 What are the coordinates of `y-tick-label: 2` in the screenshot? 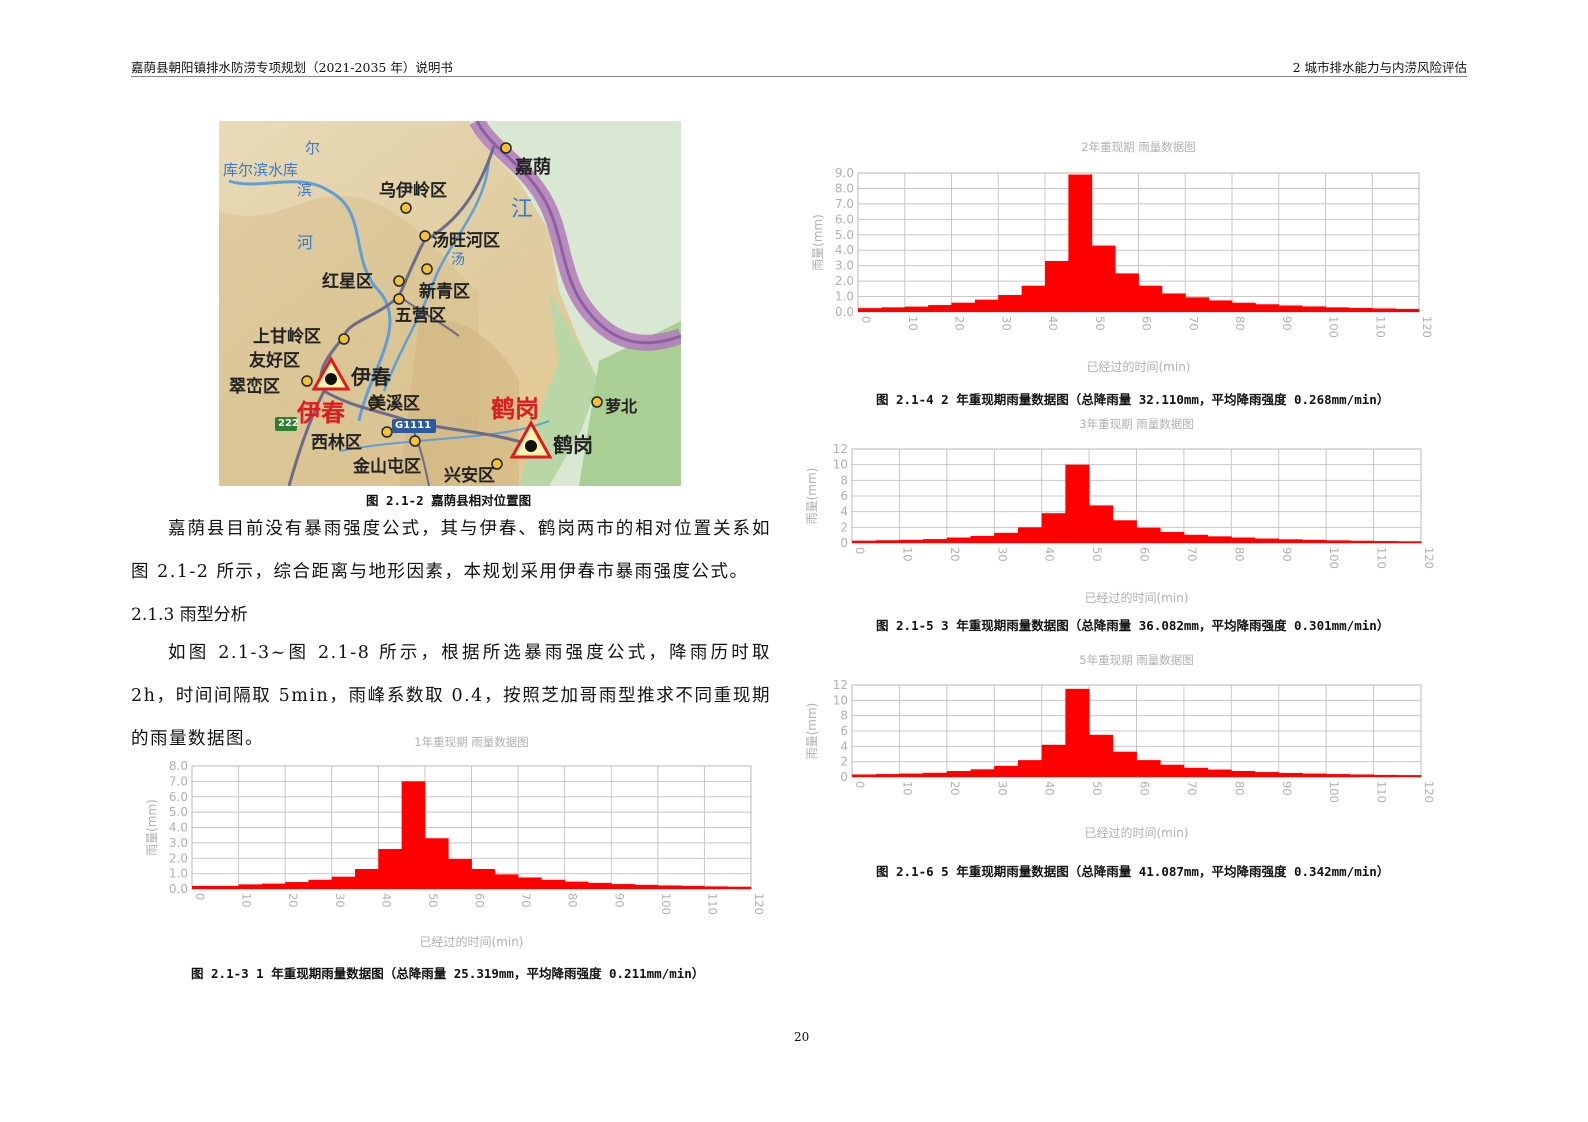 It's located at (844, 527).